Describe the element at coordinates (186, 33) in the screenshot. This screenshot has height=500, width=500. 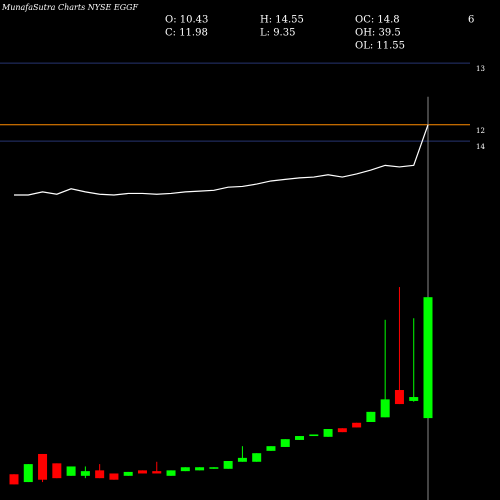
I see `stat-label: C: 11.98` at that location.